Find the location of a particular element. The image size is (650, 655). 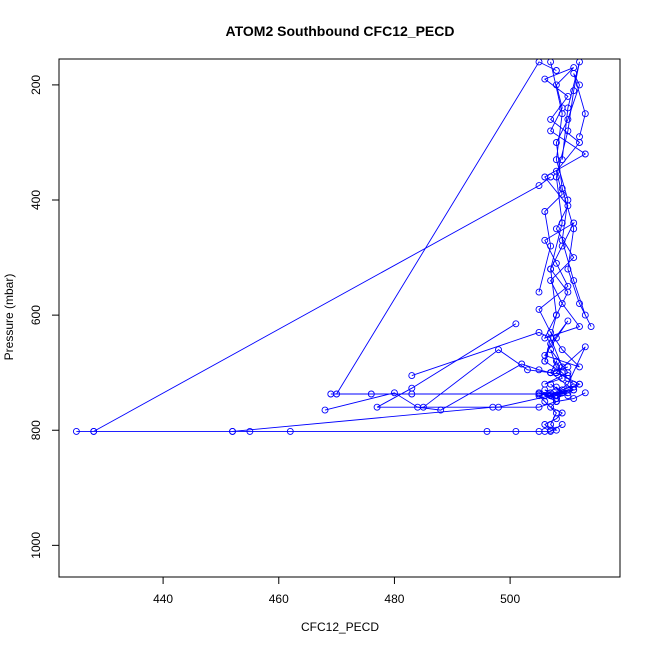

y-axis-label: Pressure (mbar) is located at coordinates (9, 317).